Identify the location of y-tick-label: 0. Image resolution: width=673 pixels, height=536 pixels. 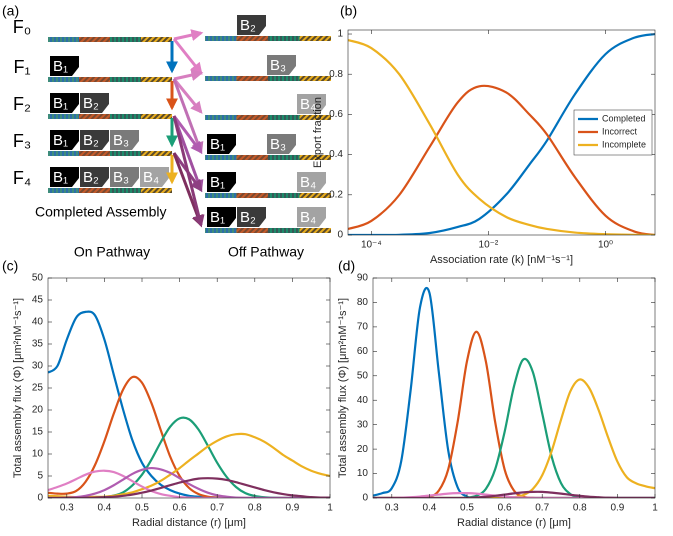
(340, 235).